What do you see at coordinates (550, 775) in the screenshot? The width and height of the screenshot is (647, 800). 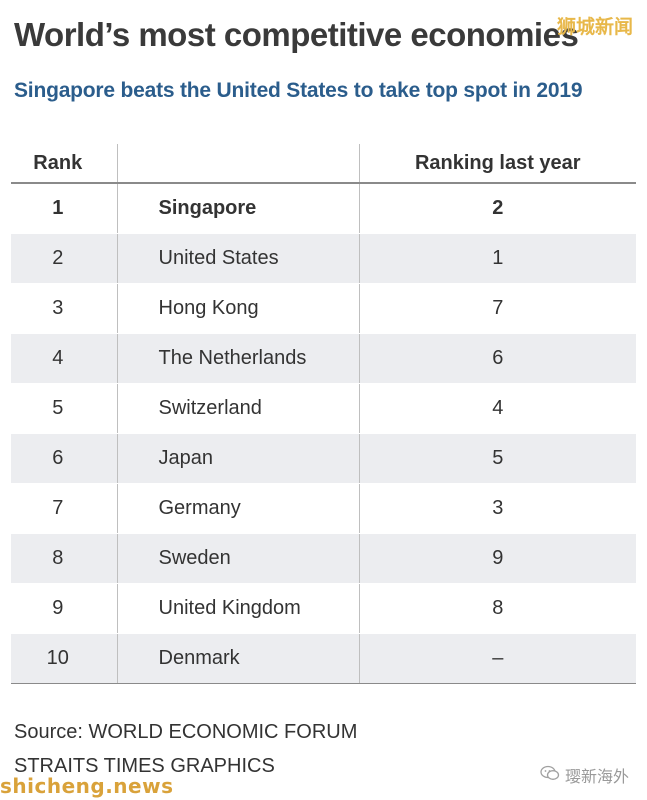 I see `wechat-icon` at bounding box center [550, 775].